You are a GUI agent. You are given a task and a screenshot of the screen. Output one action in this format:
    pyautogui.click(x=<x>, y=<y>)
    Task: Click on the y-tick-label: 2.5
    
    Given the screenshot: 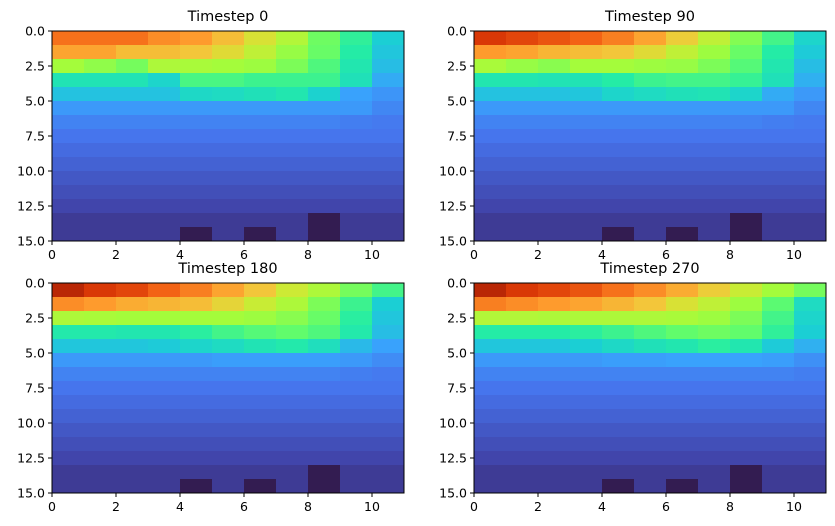 What is the action you would take?
    pyautogui.click(x=35, y=66)
    